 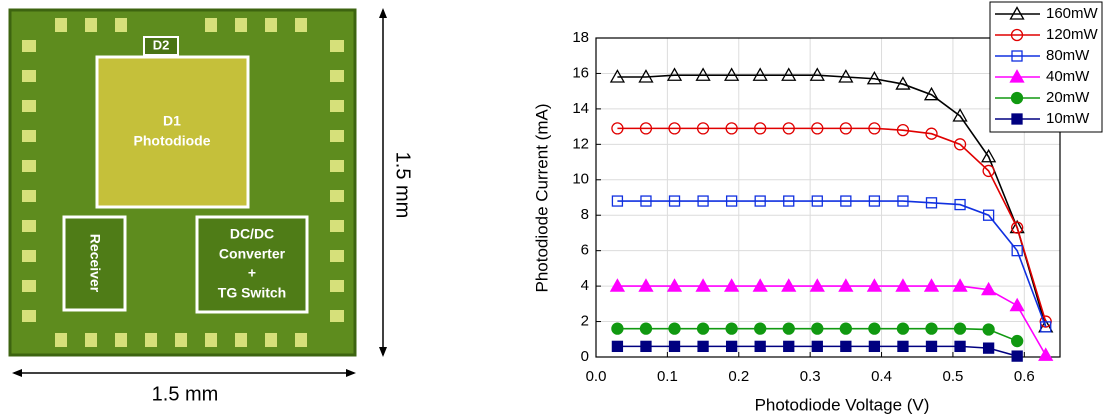 I want to click on x-axis-title: Photodiode Voltage (V), so click(x=842, y=404).